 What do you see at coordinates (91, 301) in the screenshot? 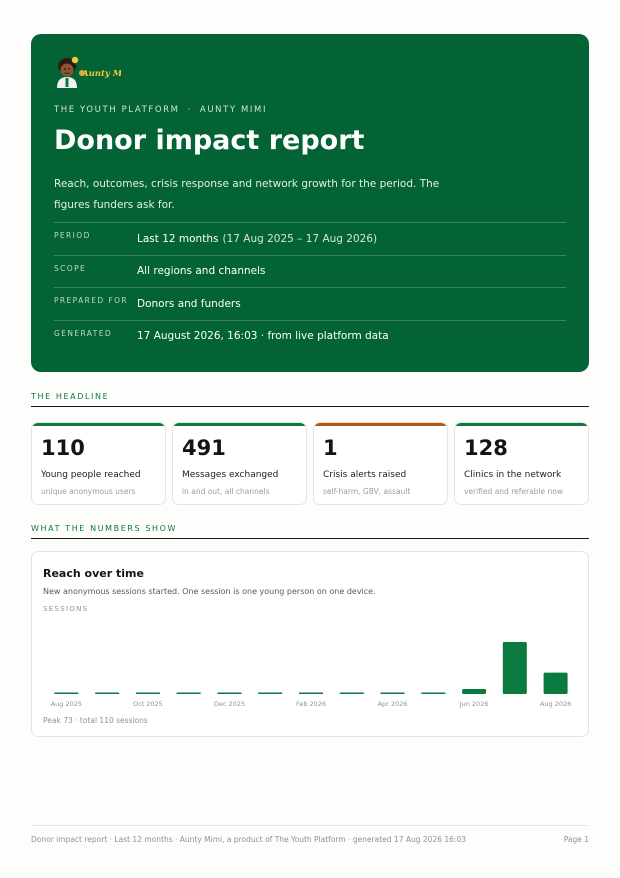
I see `meta-key: PREPARED FOR` at bounding box center [91, 301].